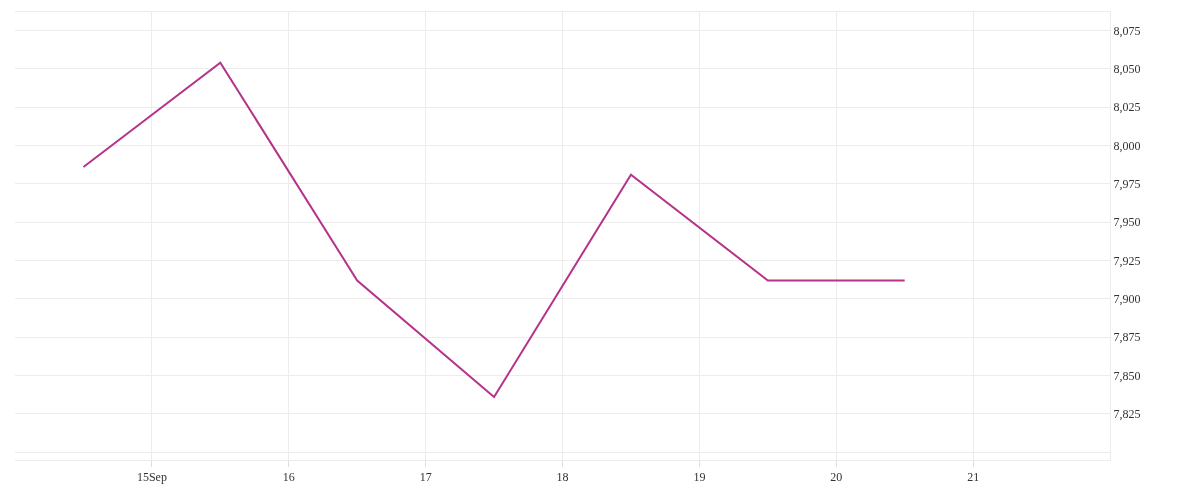 The height and width of the screenshot is (500, 1200). I want to click on y-tick-label: 8,075, so click(1127, 30).